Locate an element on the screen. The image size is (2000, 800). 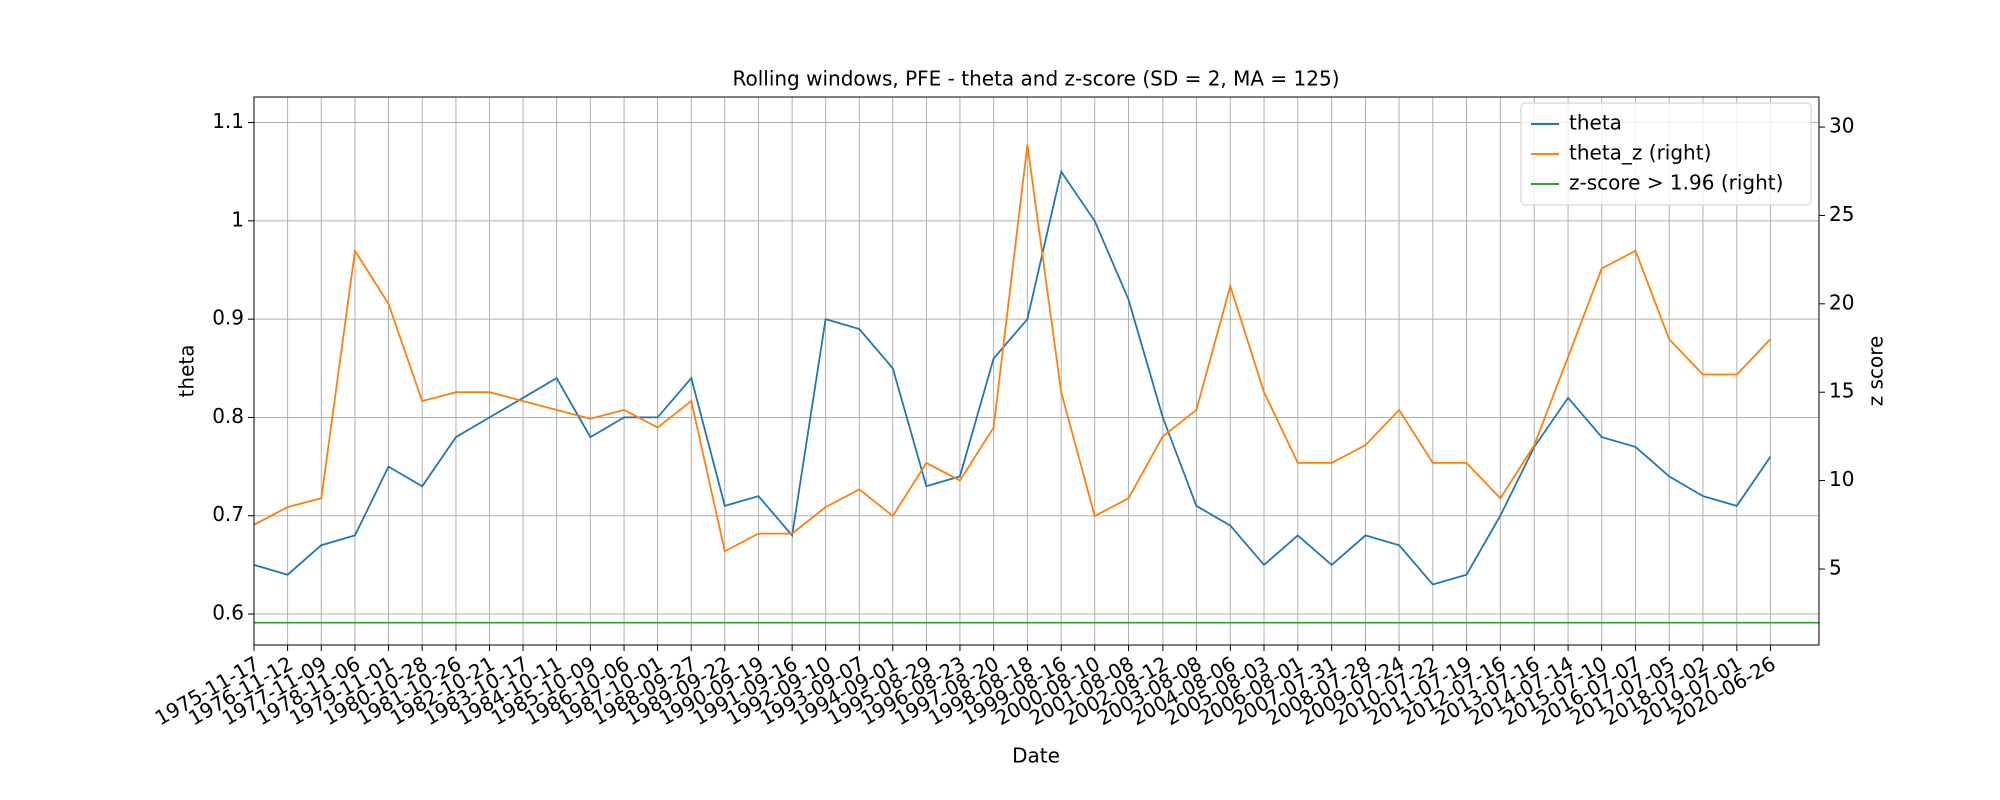
legend-label: theta is located at coordinates (1595, 123).